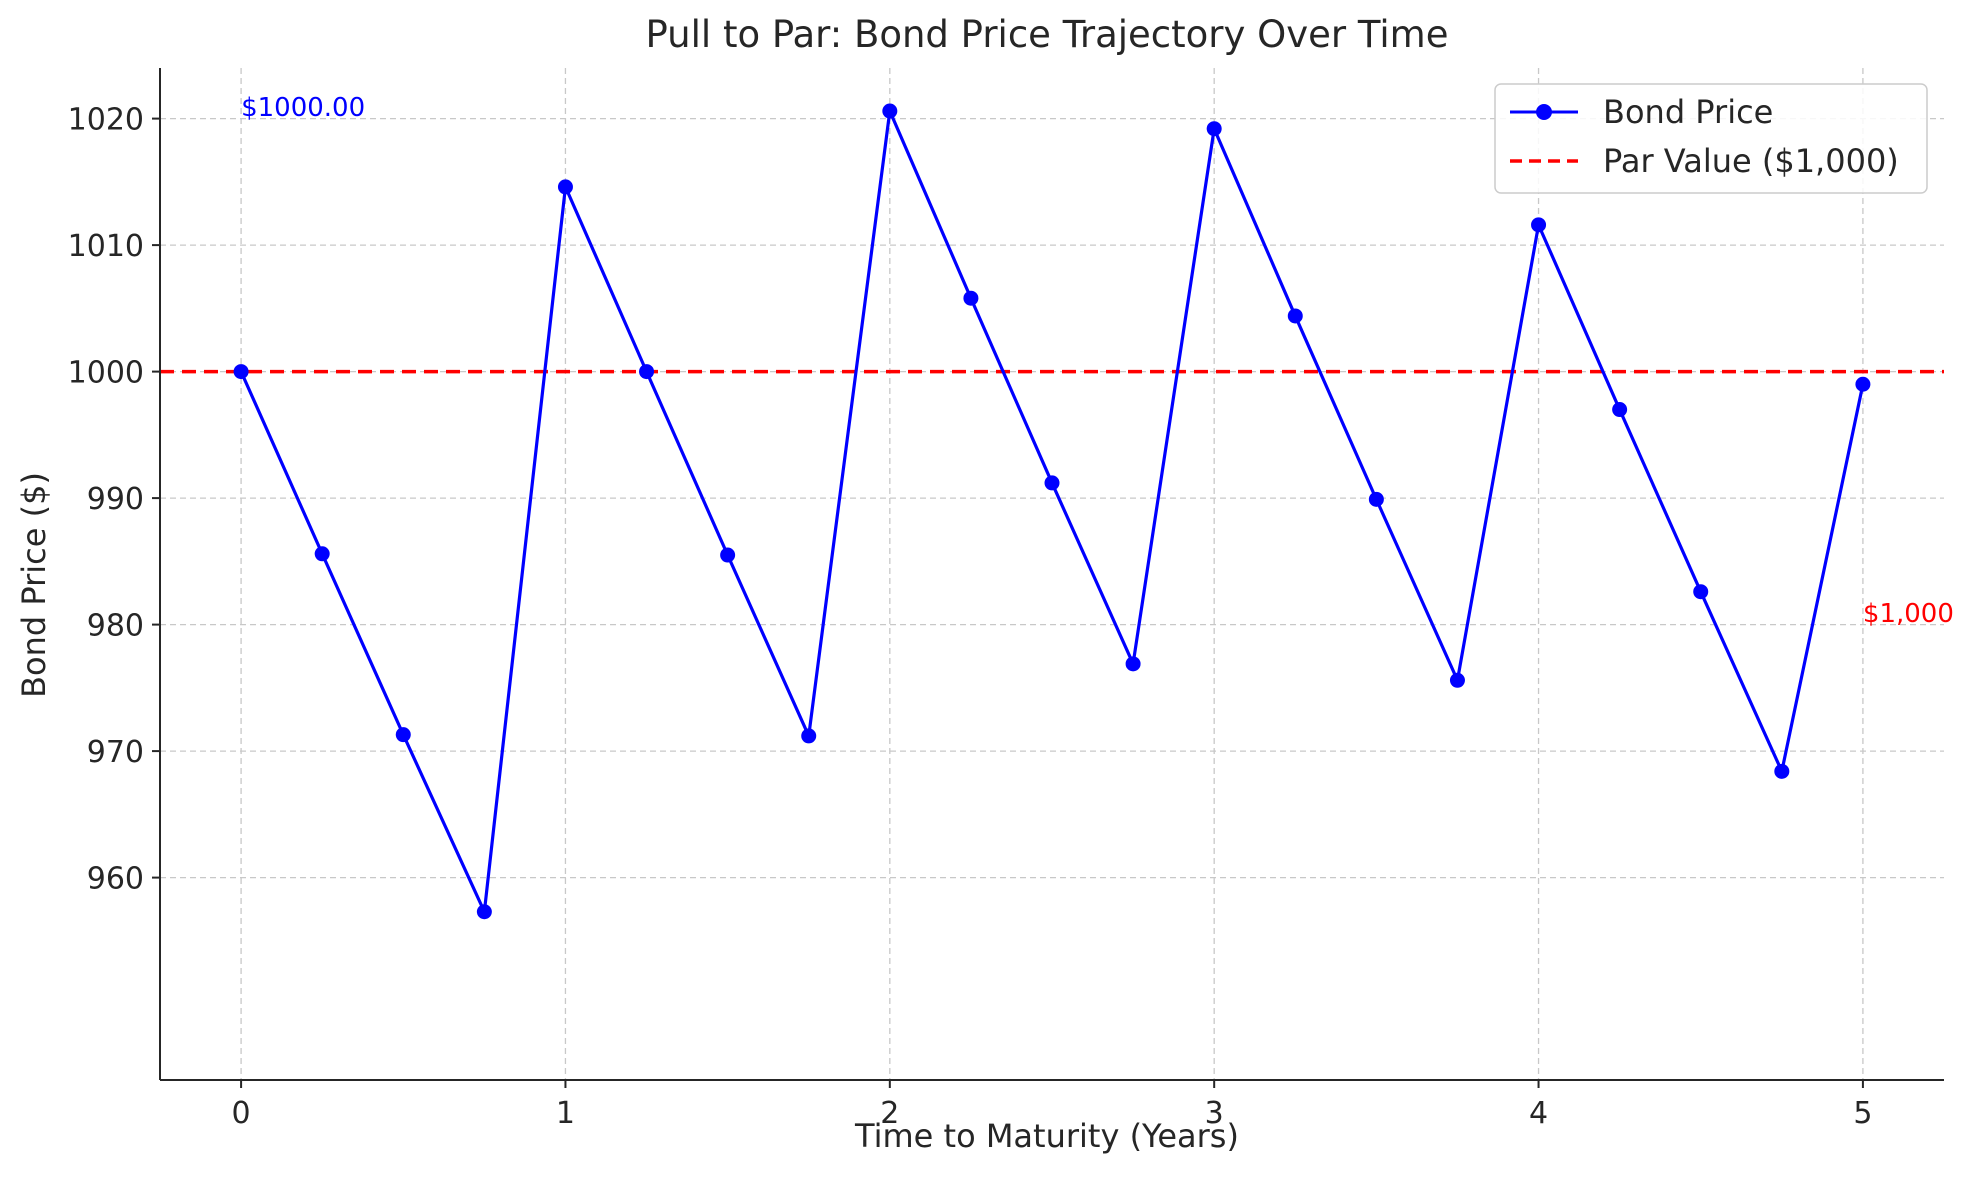  What do you see at coordinates (1862, 1113) in the screenshot?
I see `x-tick-label: 5` at bounding box center [1862, 1113].